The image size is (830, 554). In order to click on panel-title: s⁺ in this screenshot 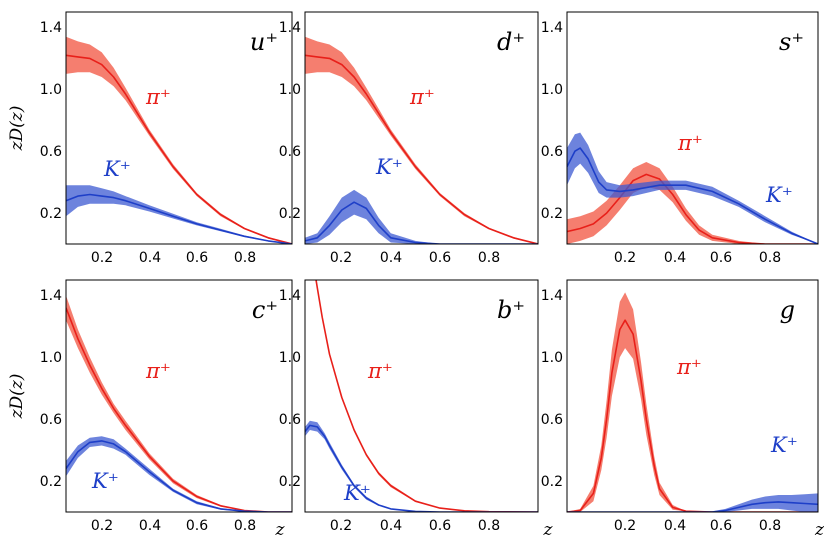, I will do `click(791, 42)`.